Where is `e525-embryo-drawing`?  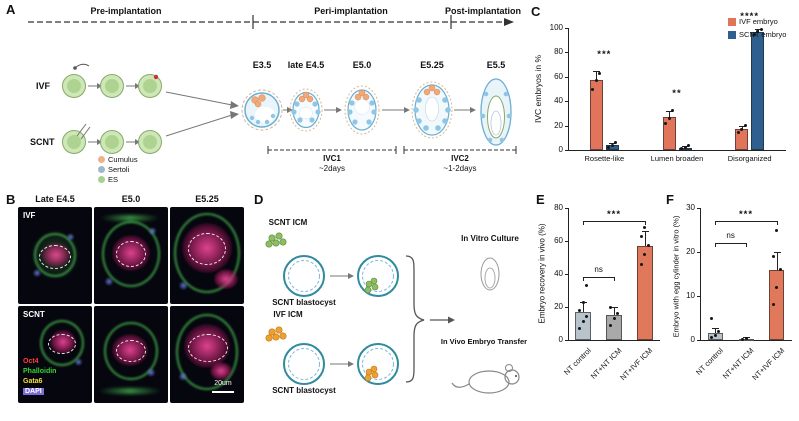 e525-embryo-drawing is located at coordinates (432, 110).